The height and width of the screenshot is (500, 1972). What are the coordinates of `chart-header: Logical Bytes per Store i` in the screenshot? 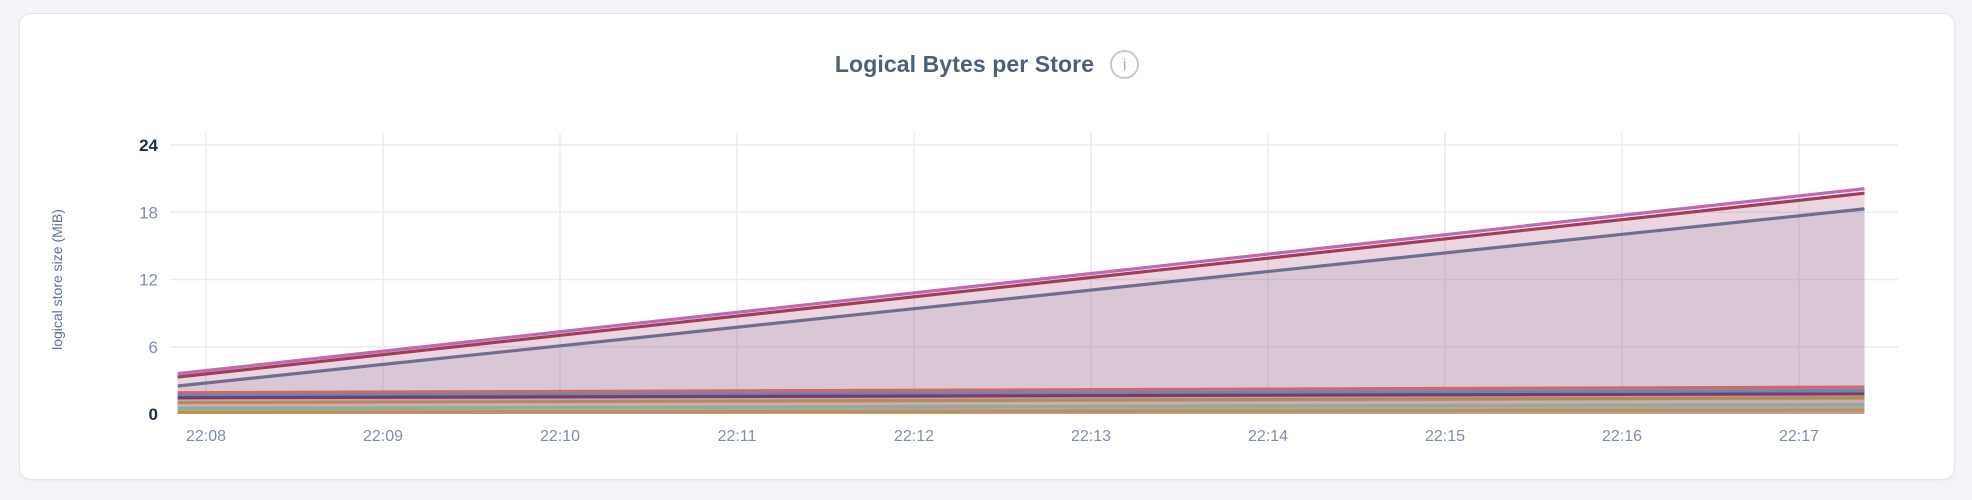 It's located at (987, 64).